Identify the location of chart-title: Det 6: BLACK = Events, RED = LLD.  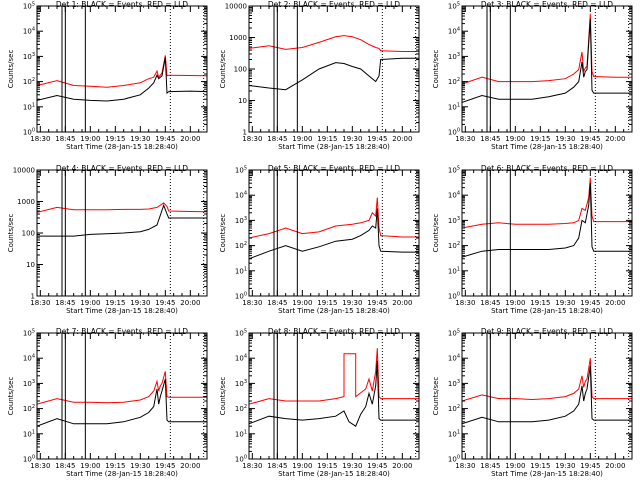
(547, 168).